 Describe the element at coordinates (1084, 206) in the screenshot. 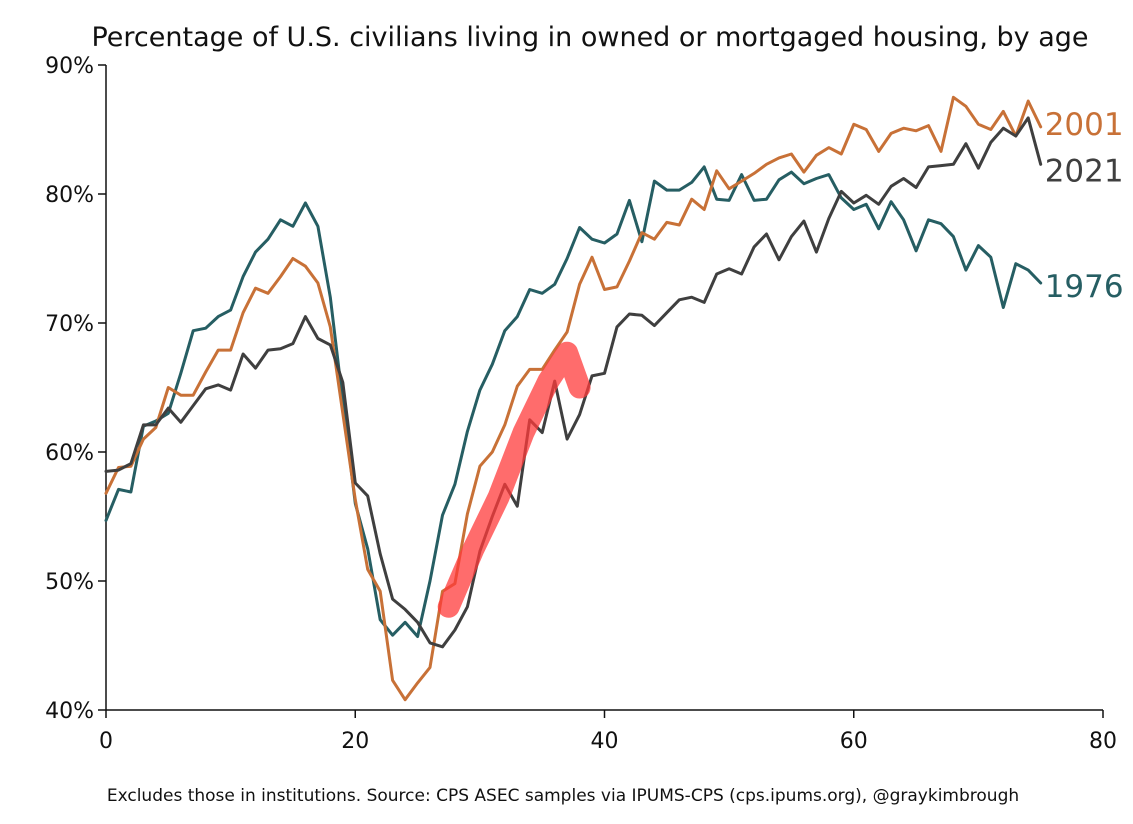

I see `series-labels: 1976 2001 2021` at that location.